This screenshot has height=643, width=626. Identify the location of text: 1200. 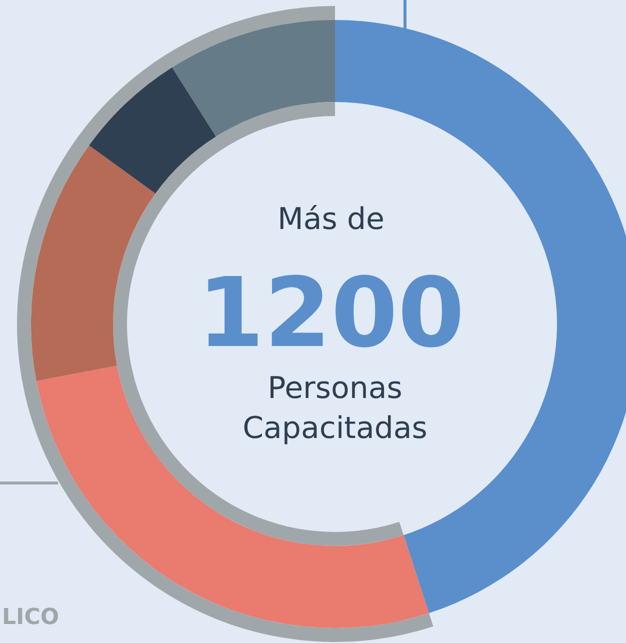
(331, 313).